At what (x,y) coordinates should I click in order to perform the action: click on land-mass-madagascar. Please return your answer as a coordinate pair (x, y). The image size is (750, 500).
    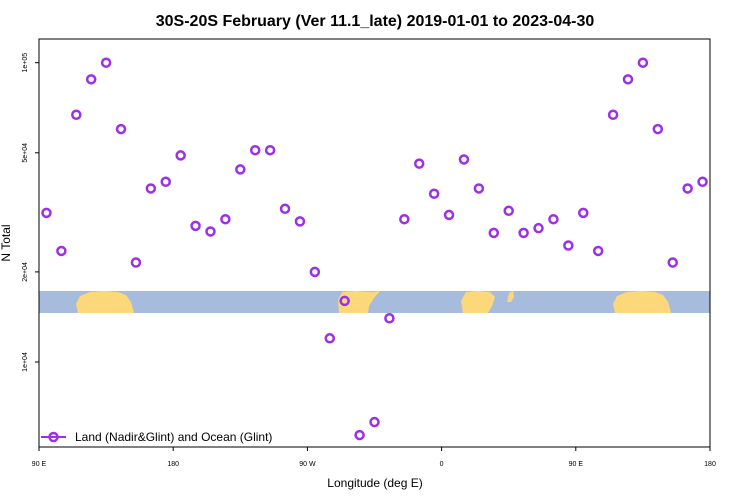
    Looking at the image, I should click on (510, 296).